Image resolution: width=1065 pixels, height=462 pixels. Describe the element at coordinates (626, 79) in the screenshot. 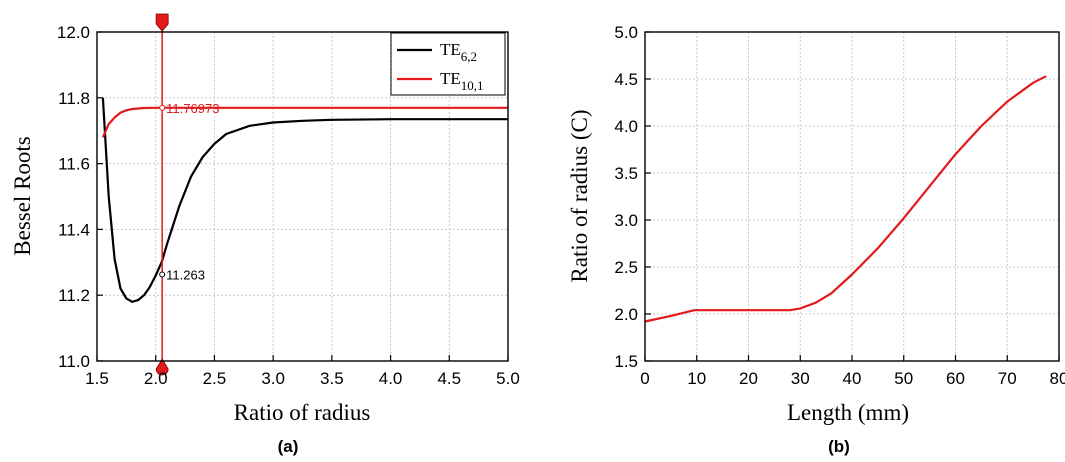

I see `y-tick-label: 4.5` at that location.